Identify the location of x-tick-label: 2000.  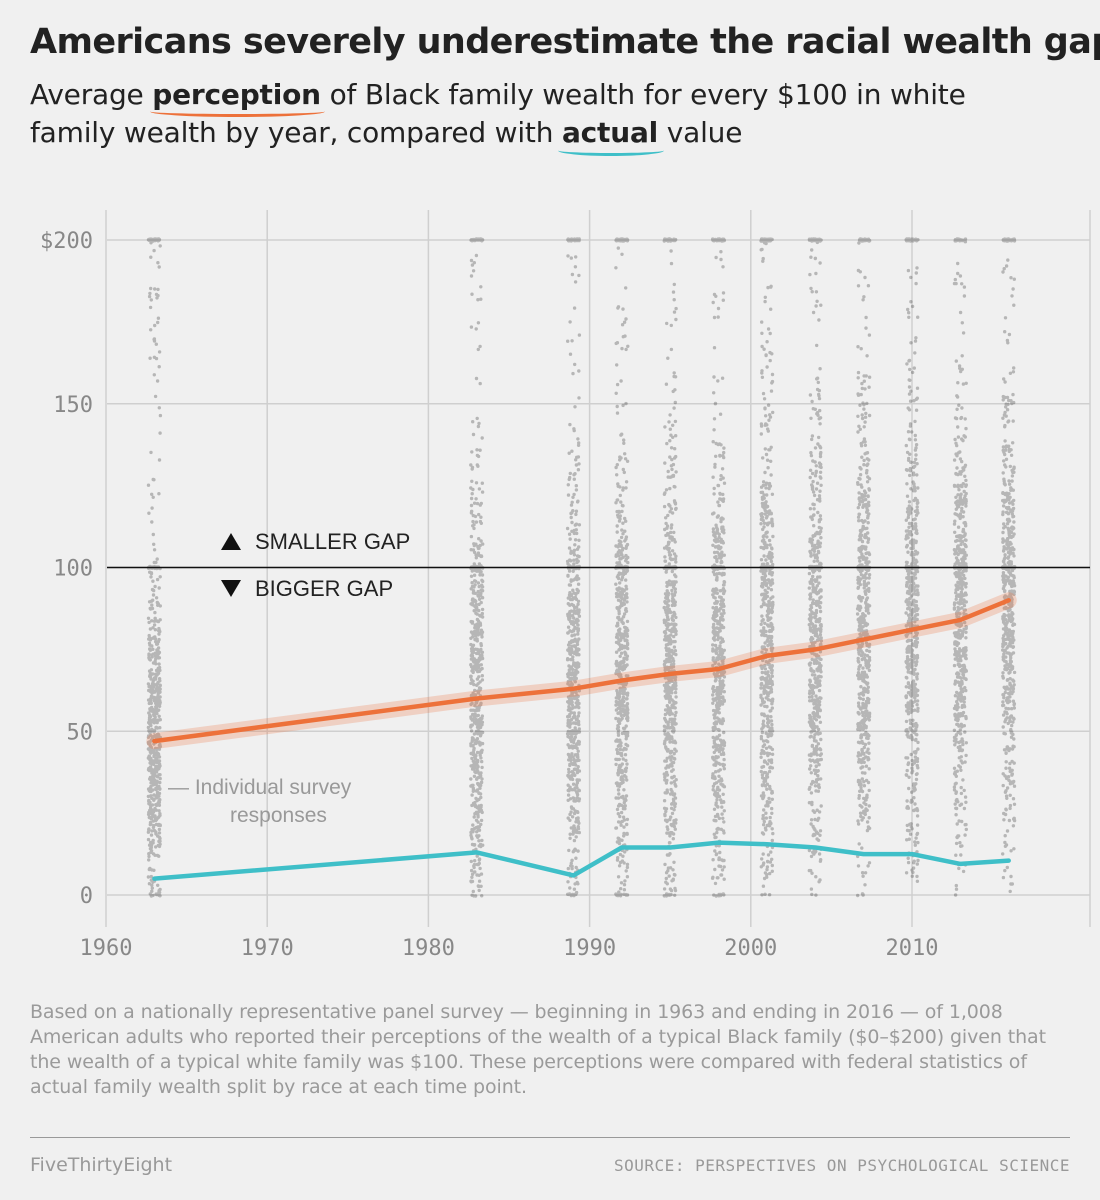
(750, 948).